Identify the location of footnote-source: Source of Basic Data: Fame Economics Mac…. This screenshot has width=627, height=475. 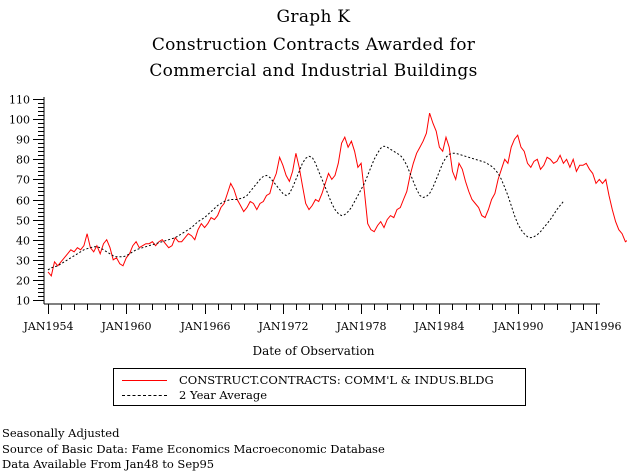
(193, 448).